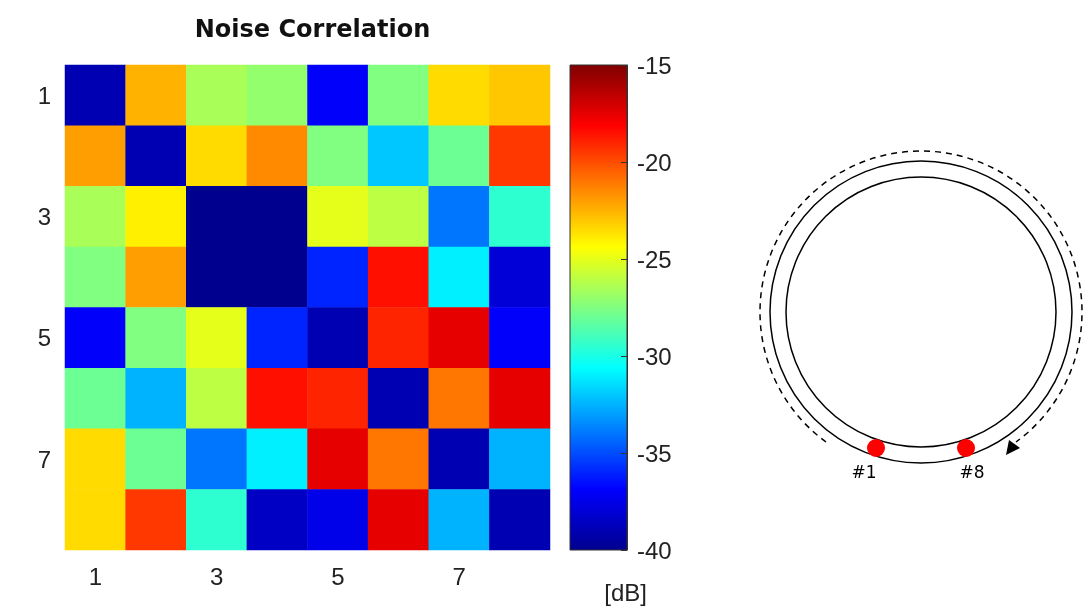 The image size is (1083, 613). Describe the element at coordinates (44, 459) in the screenshot. I see `y-tick-label: 7` at that location.